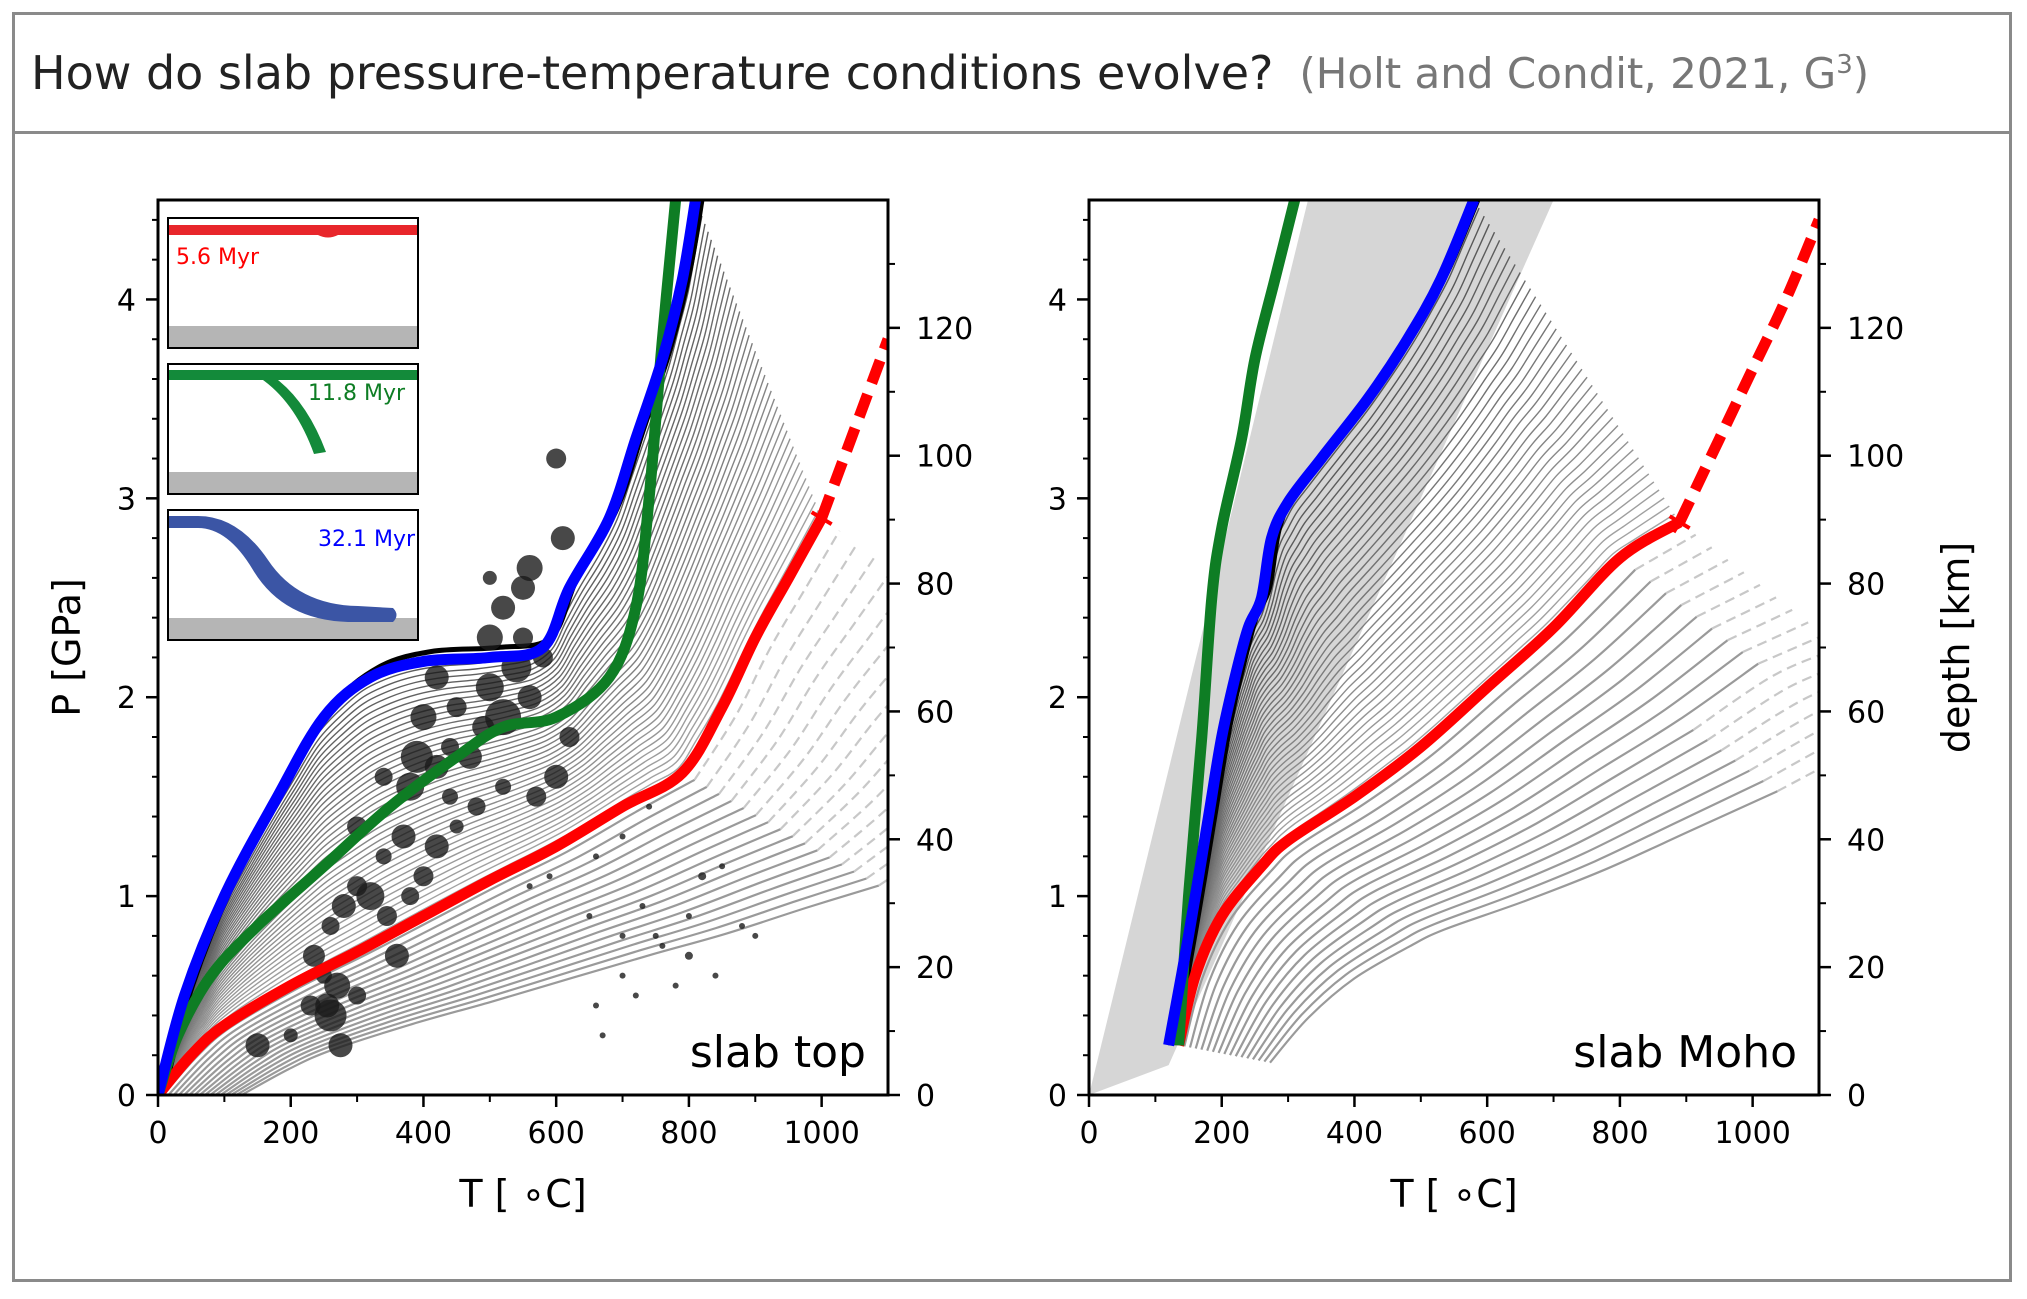  Describe the element at coordinates (1088, 1133) in the screenshot. I see `x-tick-label: 0` at that location.